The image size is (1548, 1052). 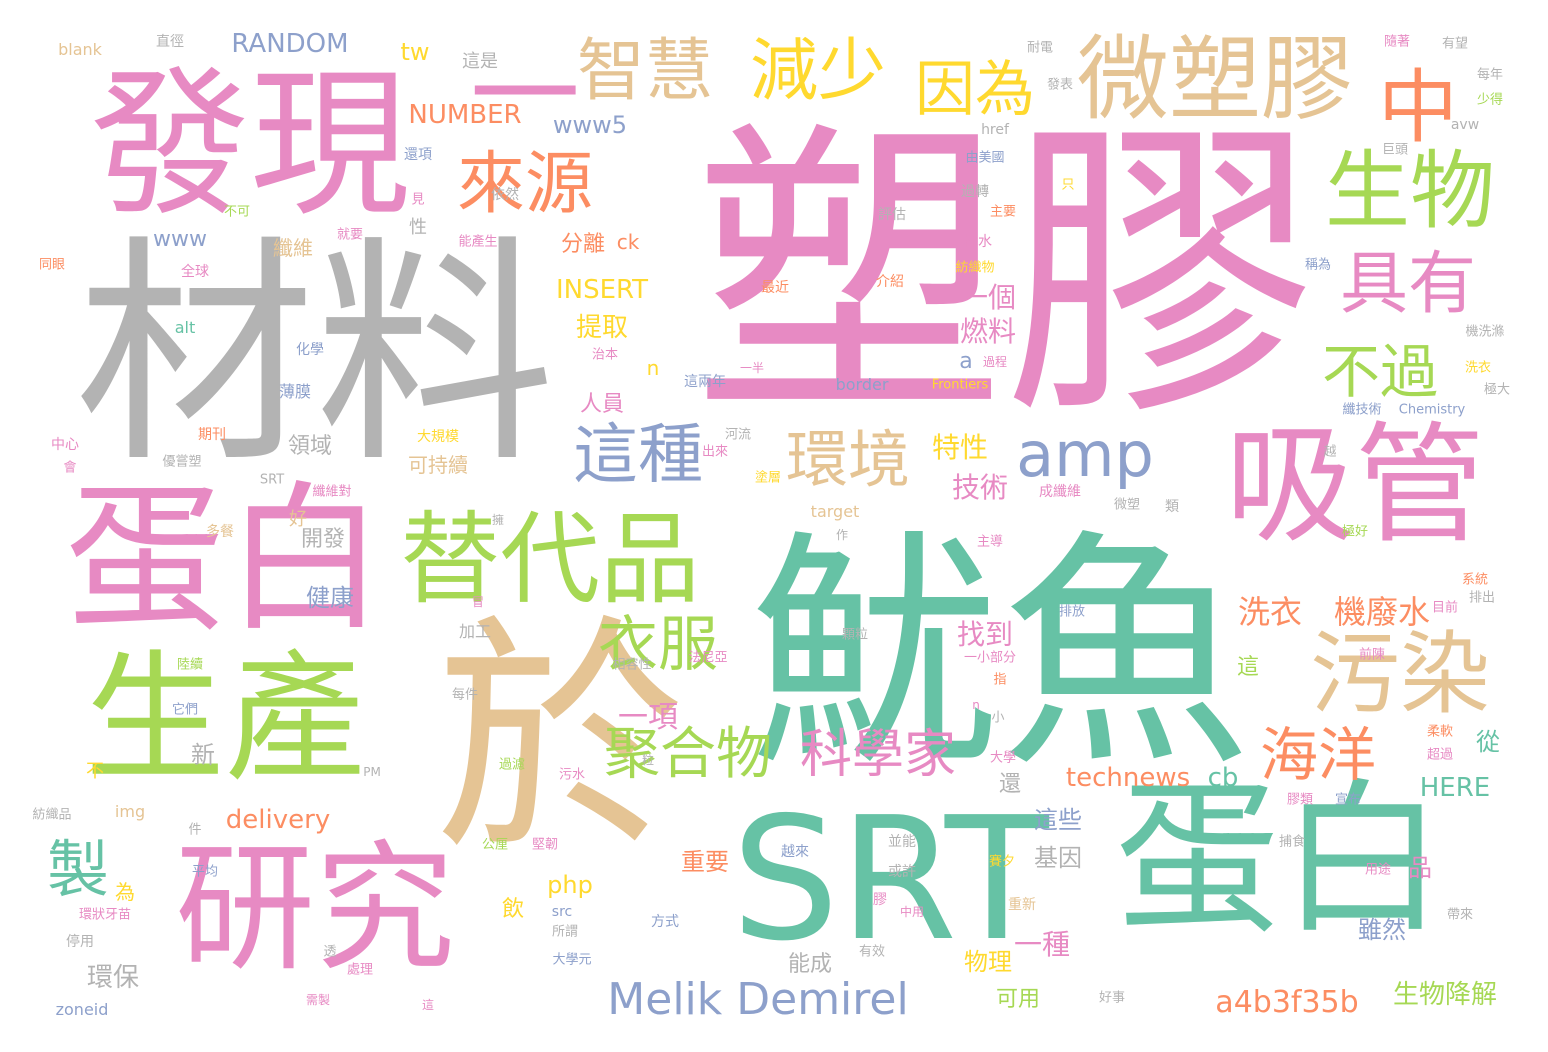 I want to click on word-plastic: 塑膠, so click(x=1005, y=275).